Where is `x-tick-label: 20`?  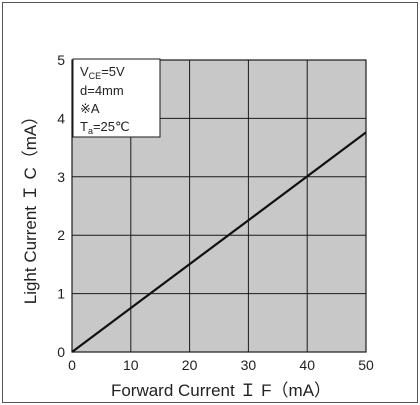
x-tick-label: 20 is located at coordinates (190, 365).